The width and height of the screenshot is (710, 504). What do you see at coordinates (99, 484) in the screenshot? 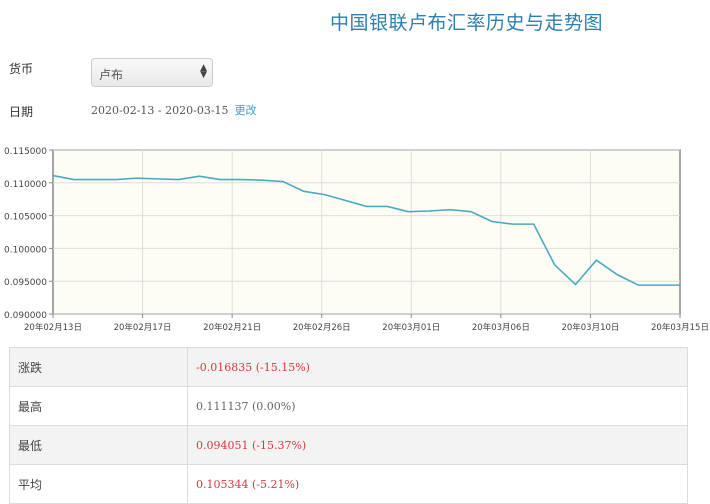
I see `stat-label: 平均` at bounding box center [99, 484].